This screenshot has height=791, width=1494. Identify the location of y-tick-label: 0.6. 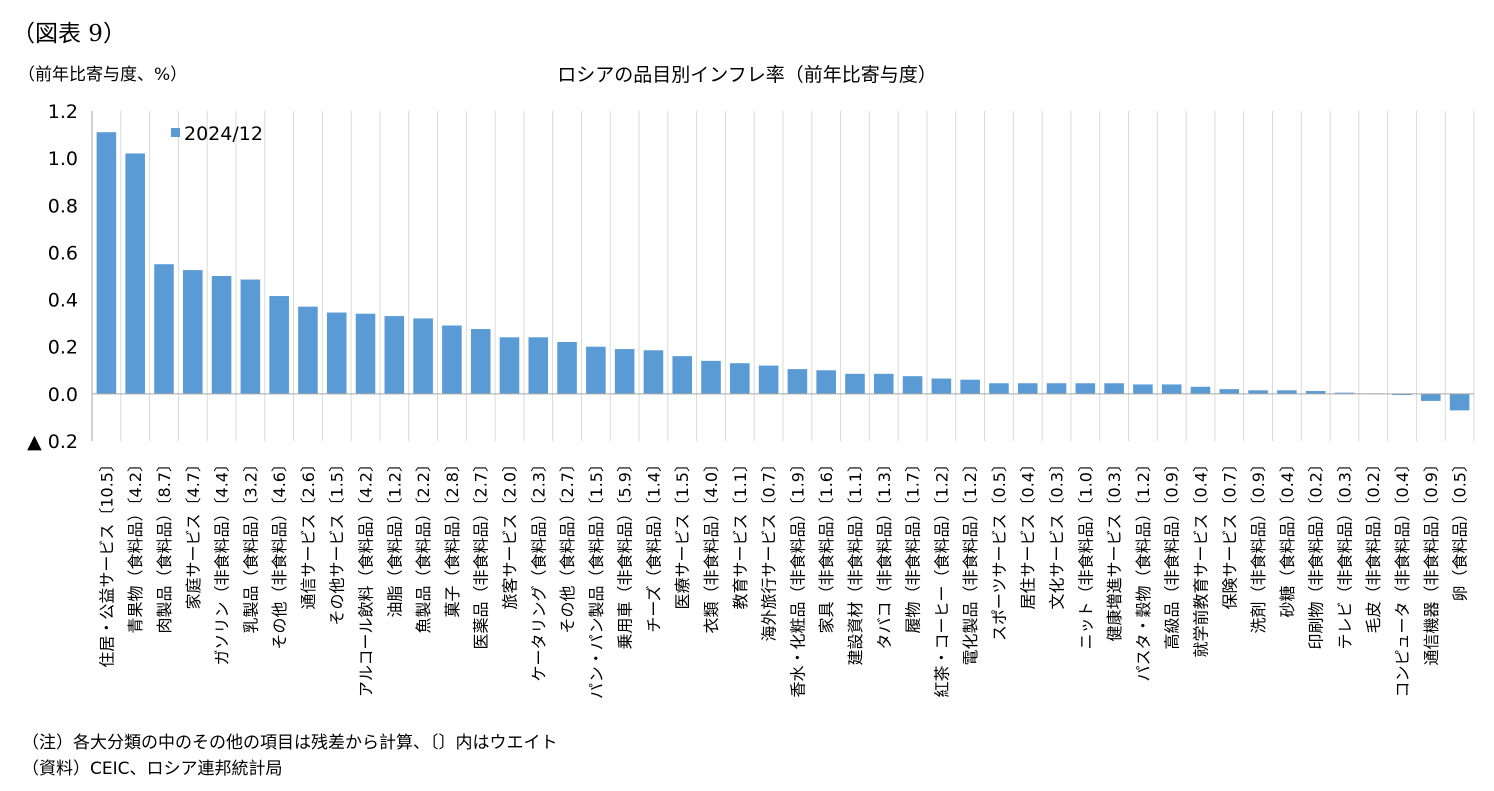
(63, 253).